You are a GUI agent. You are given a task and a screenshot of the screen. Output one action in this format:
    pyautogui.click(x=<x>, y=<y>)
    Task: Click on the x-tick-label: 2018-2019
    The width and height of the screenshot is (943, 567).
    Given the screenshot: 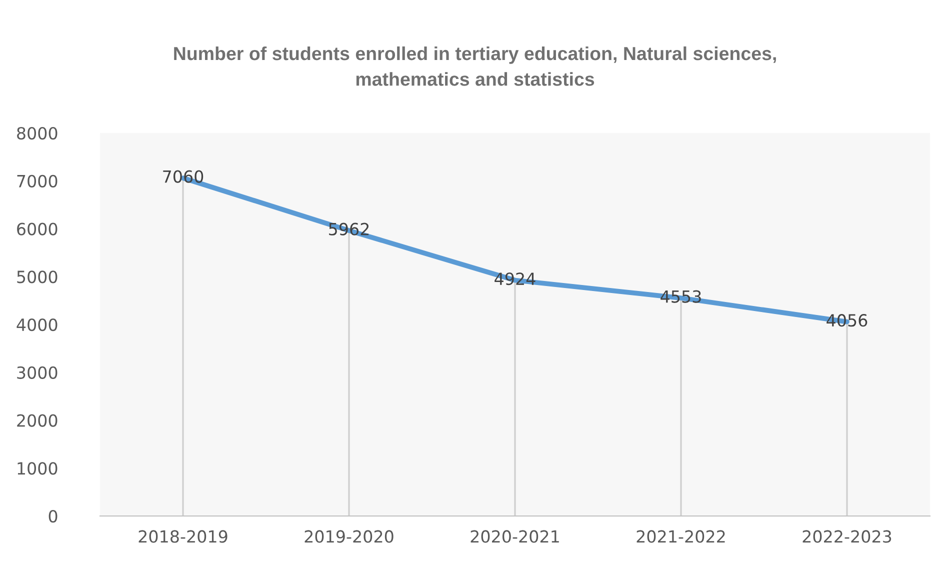 What is the action you would take?
    pyautogui.click(x=183, y=536)
    